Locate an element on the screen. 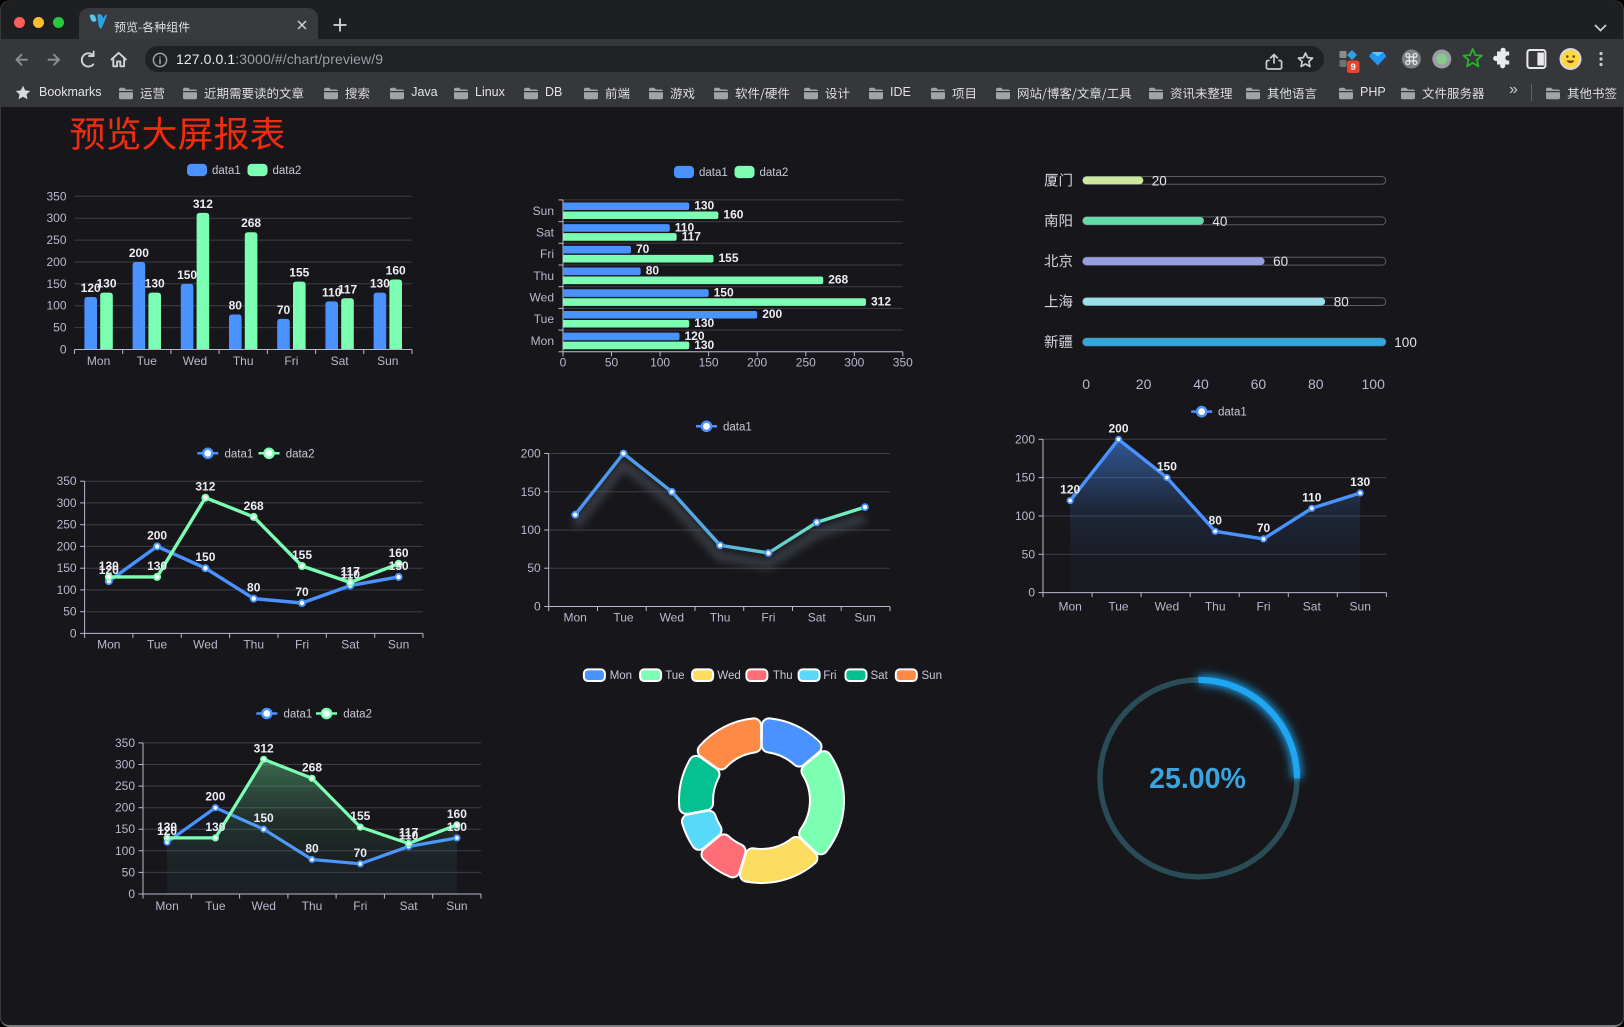 Image resolution: width=1624 pixels, height=1027 pixels. svg-text: 9 is located at coordinates (1353, 67).